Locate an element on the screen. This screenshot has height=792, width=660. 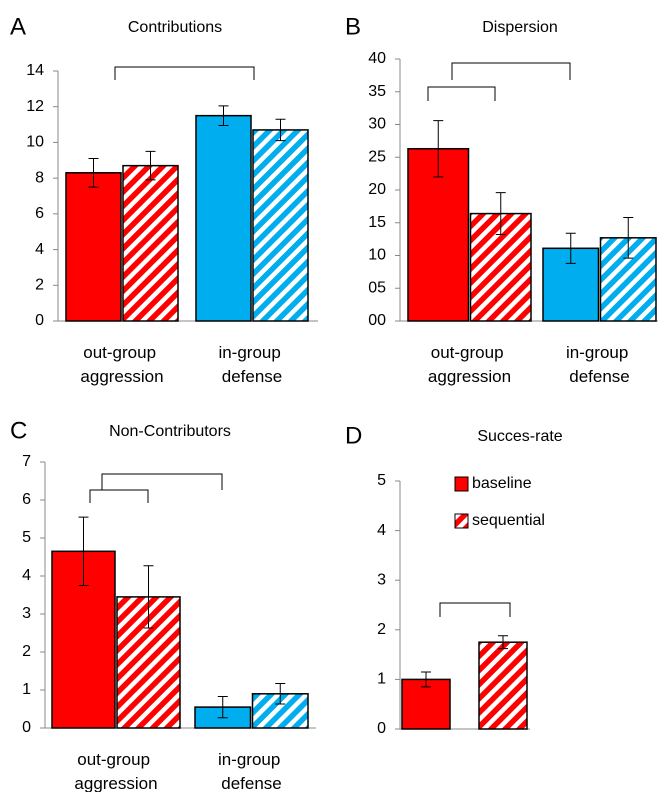
y-tick-label: 35 is located at coordinates (377, 91).